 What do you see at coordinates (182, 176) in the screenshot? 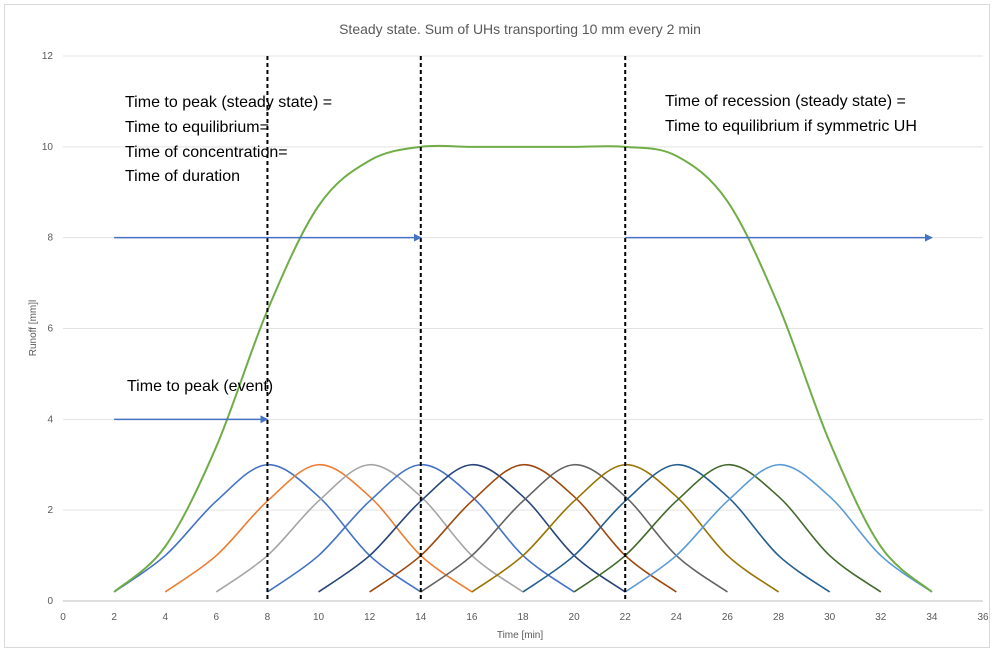
I see `annotation-line: Time of duration` at bounding box center [182, 176].